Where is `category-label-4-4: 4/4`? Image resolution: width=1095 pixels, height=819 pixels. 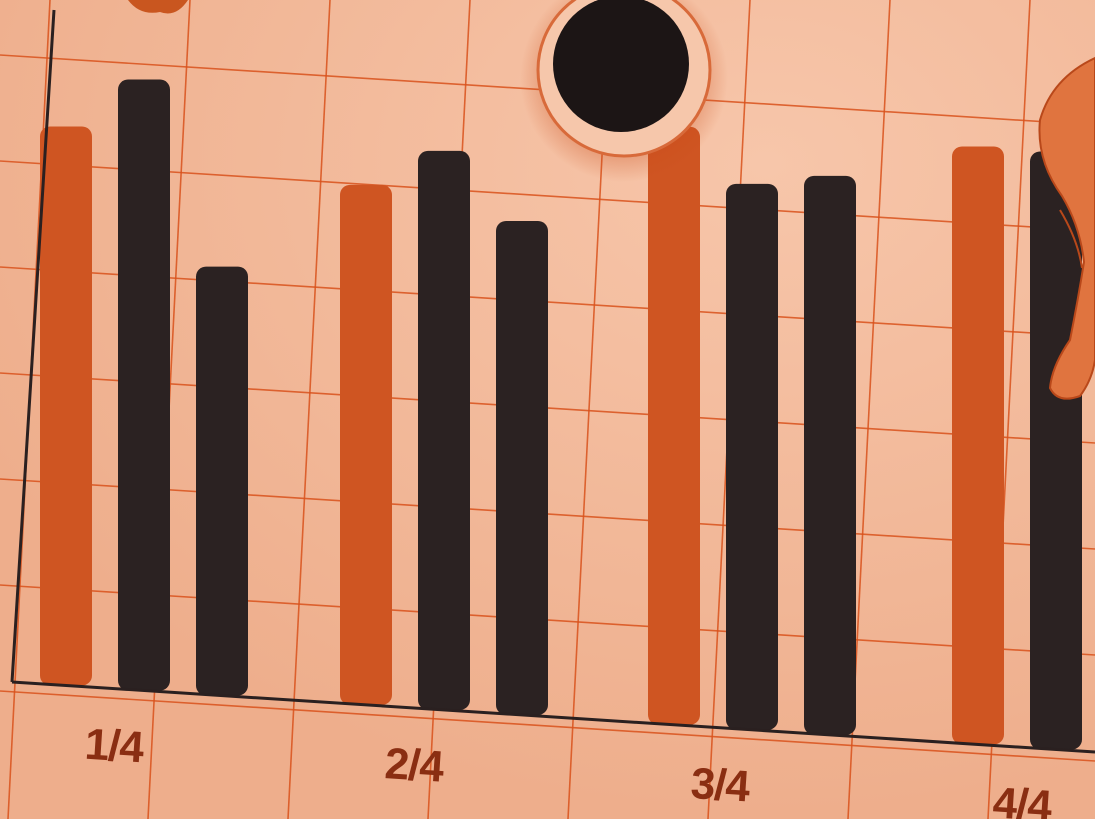
category-label-4-4: 4/4 is located at coordinates (1022, 798).